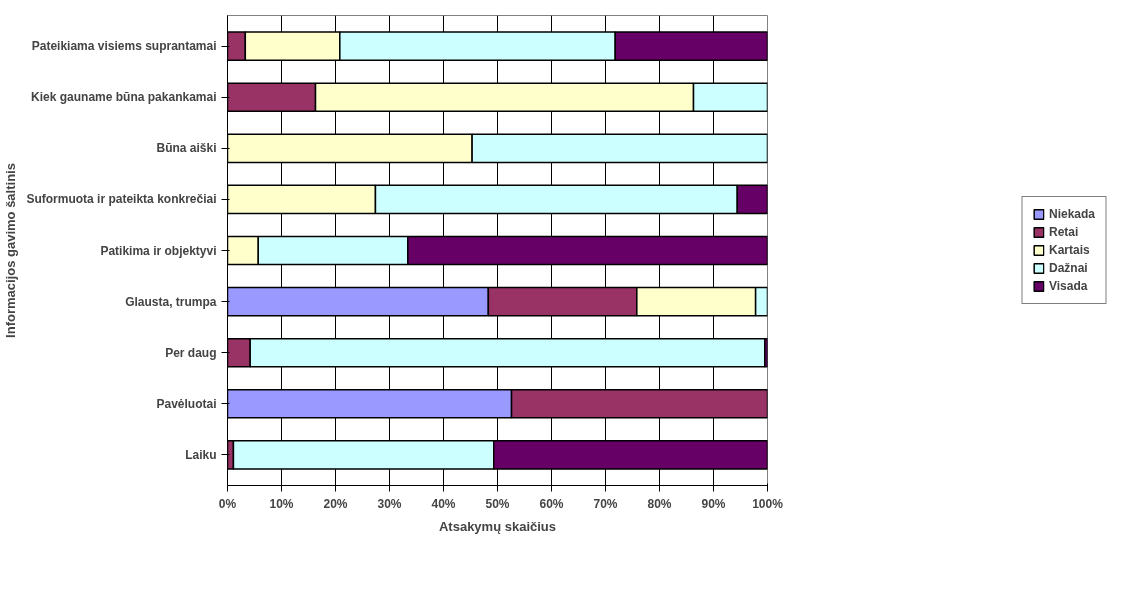 The width and height of the screenshot is (1134, 595). Describe the element at coordinates (158, 250) in the screenshot. I see `y-tick-label: Patikima ir objektyvi` at that location.